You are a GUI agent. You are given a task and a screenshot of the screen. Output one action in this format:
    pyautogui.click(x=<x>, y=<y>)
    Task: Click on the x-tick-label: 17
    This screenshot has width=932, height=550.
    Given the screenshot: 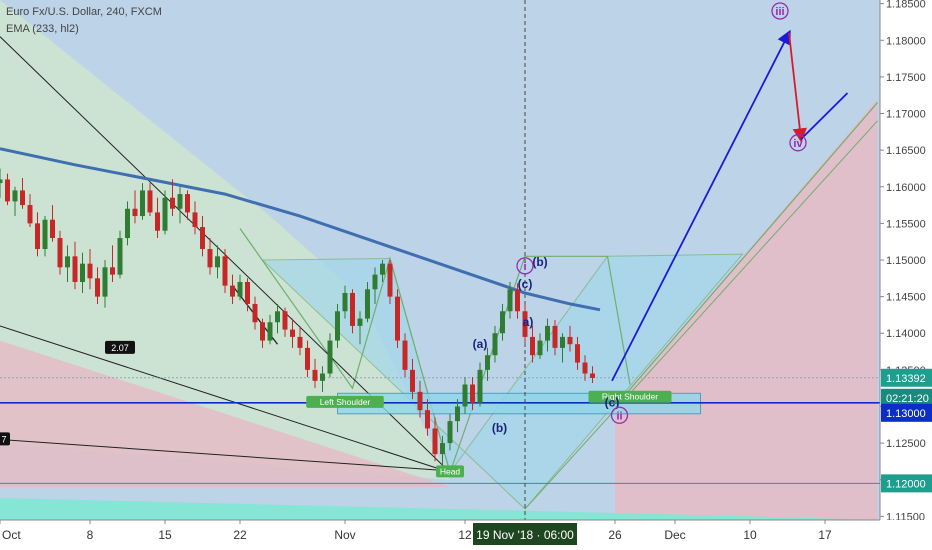 What is the action you would take?
    pyautogui.click(x=825, y=535)
    